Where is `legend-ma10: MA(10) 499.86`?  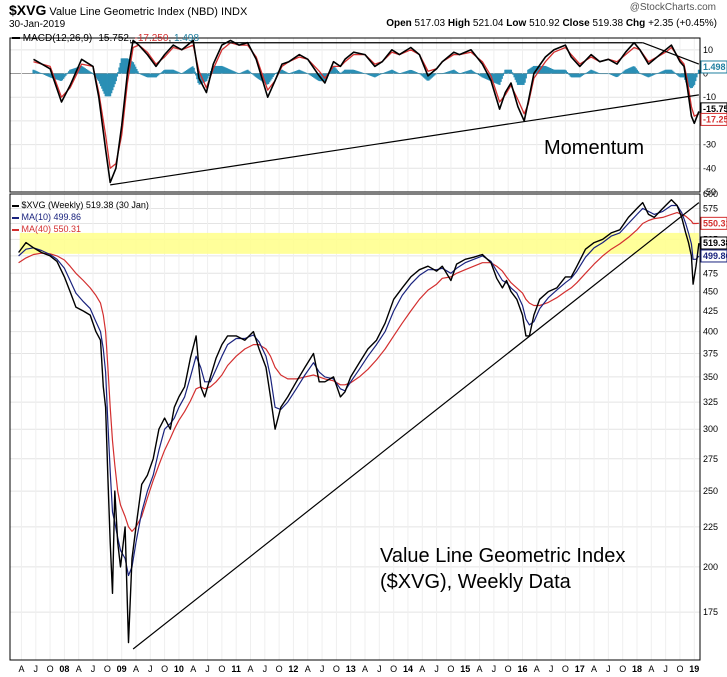
legend-ma10: MA(10) 499.86 is located at coordinates (80, 217).